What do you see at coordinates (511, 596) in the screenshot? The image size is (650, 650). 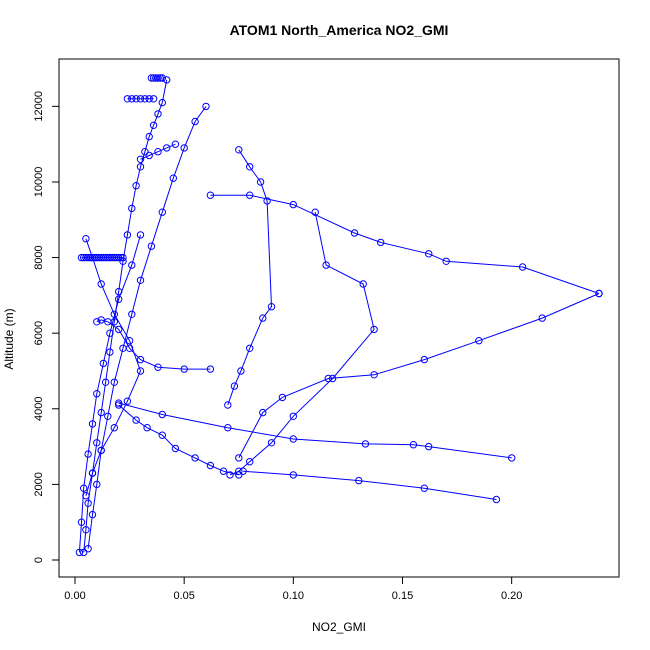 I see `x-tick-label: 0.20` at bounding box center [511, 596].